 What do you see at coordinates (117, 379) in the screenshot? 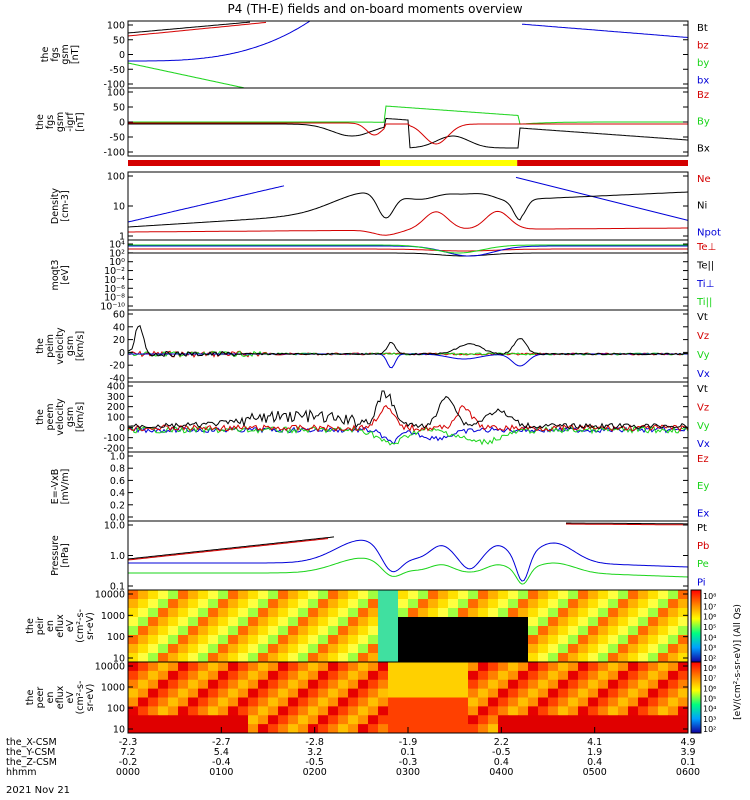
I see `y-tick-label: -40` at bounding box center [117, 379].